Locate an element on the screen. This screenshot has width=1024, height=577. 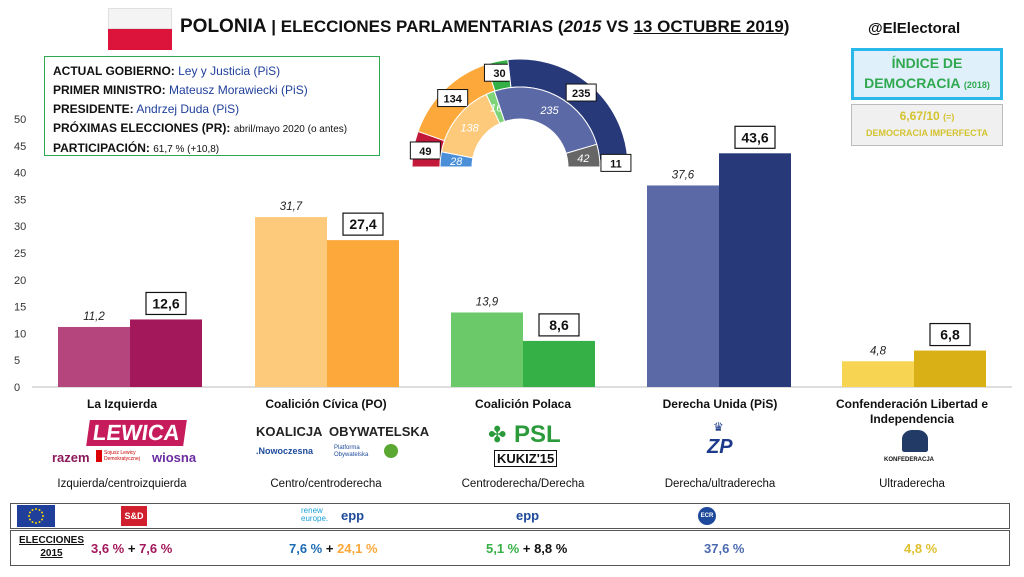
data-label-2015: 11,2 is located at coordinates (94, 317).